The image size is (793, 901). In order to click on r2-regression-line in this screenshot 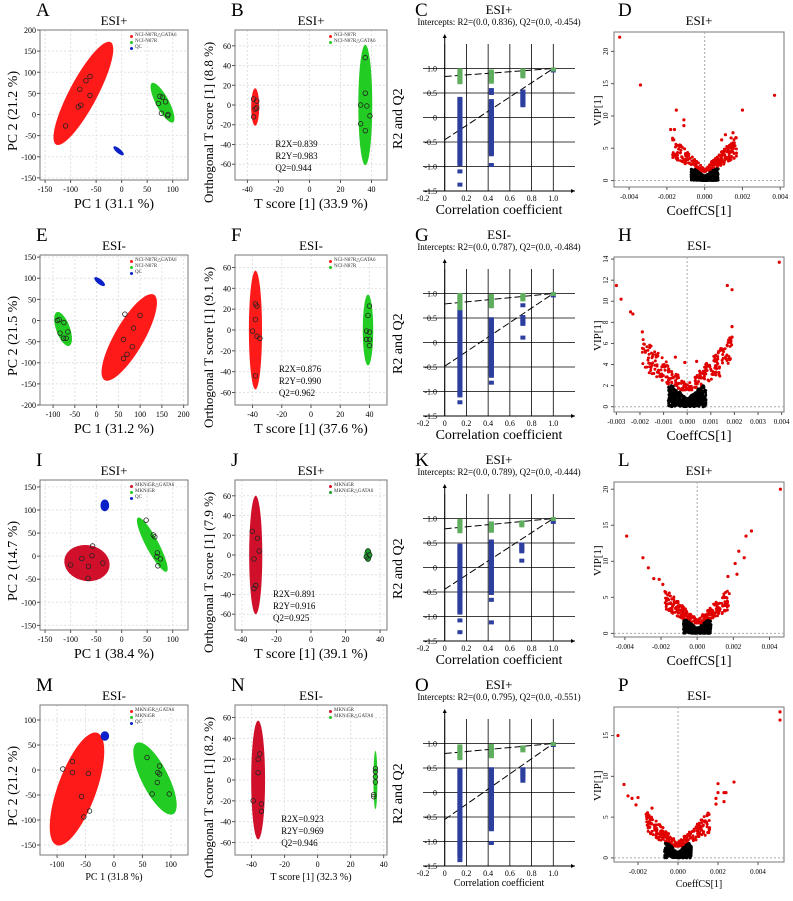, I will do `click(499, 299)`.